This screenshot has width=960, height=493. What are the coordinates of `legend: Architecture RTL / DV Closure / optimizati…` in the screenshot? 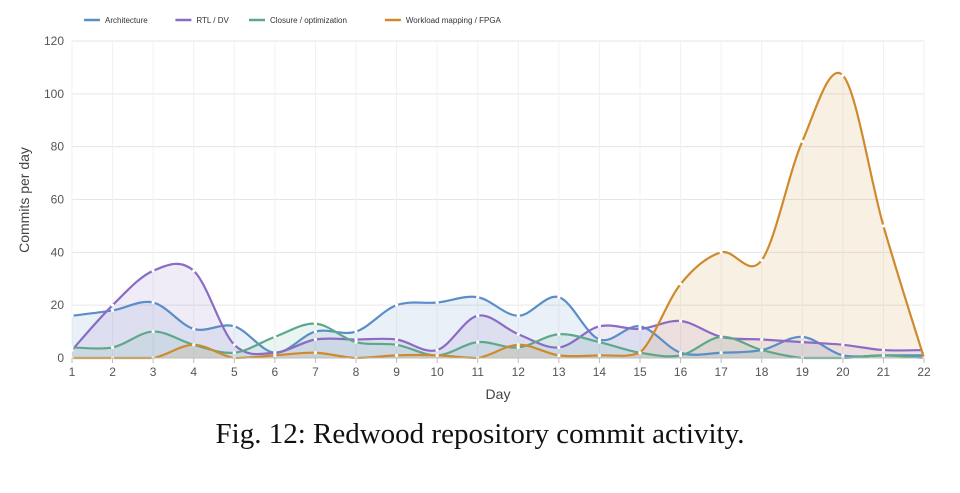 It's located at (293, 20).